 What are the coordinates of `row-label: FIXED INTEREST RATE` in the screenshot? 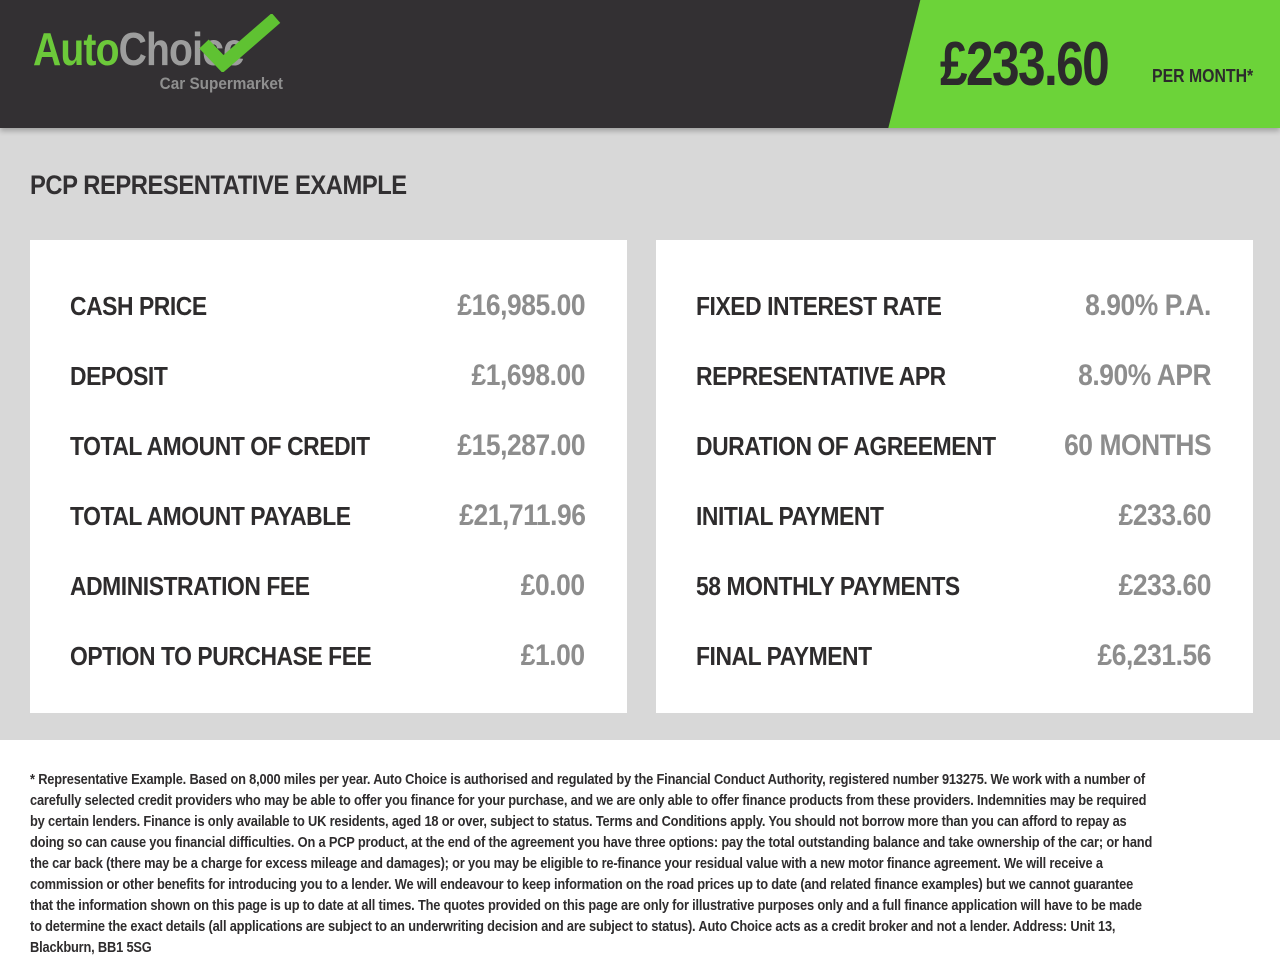 It's located at (835, 306).